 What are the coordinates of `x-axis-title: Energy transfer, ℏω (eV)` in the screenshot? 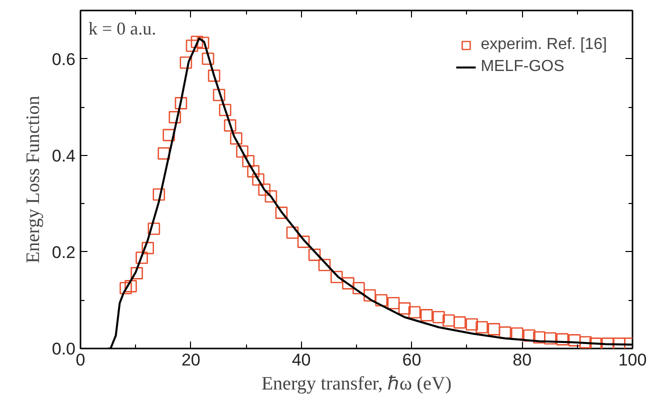 It's located at (356, 384).